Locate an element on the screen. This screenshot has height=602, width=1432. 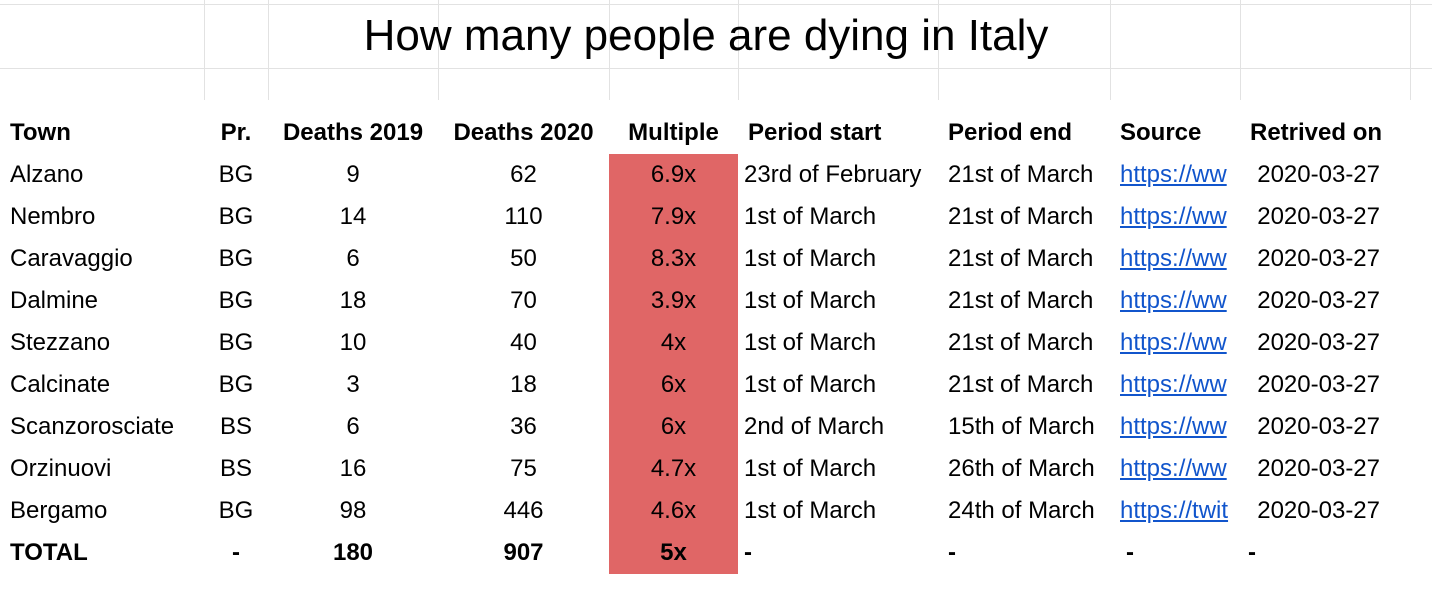
cell-deaths-2020: 62 is located at coordinates (523, 174).